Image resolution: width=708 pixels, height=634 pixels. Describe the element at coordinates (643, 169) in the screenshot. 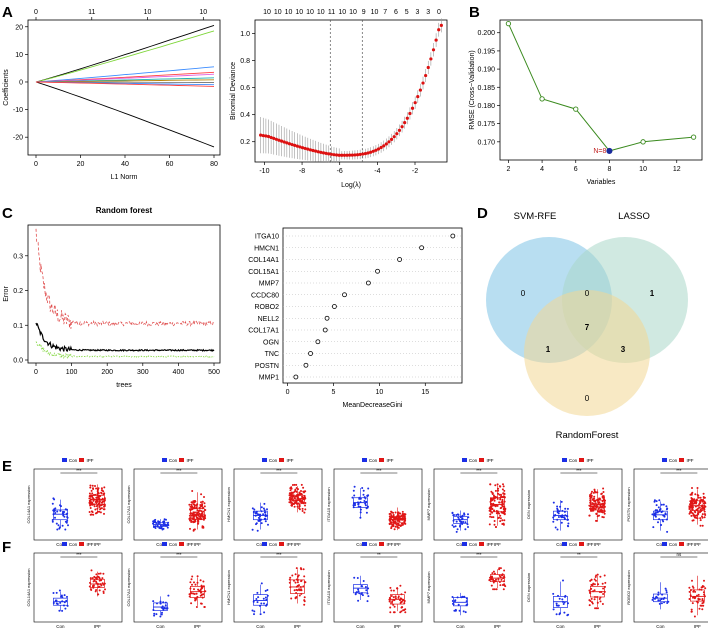

I see `x-tick-label: 10` at that location.